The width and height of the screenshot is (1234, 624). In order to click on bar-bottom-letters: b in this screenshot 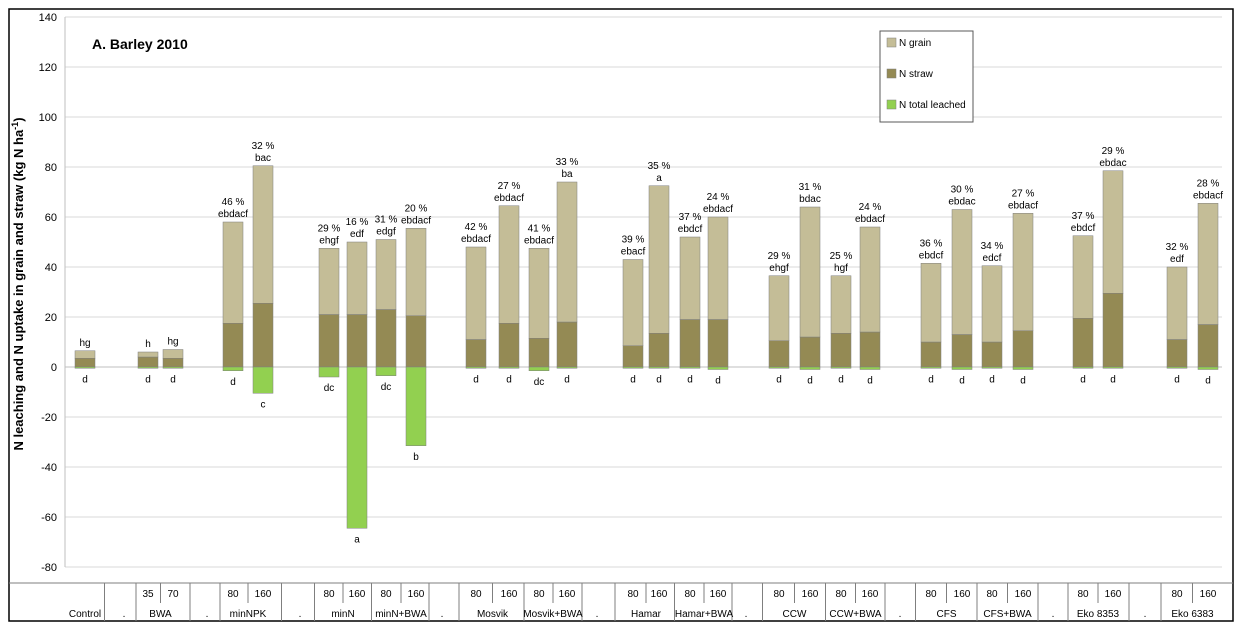, I will do `click(416, 457)`.